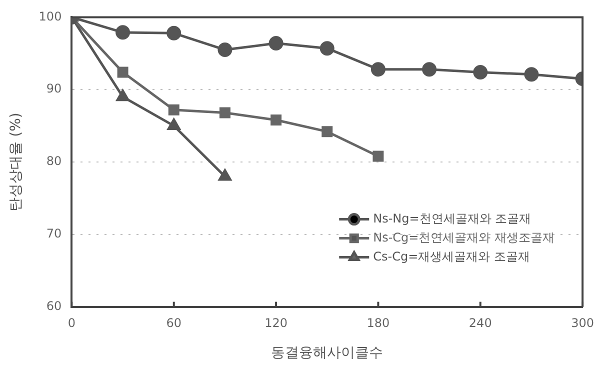 The image size is (604, 368). I want to click on legend-label: Cs-Cg=재생세골재와 조골재, so click(451, 256).